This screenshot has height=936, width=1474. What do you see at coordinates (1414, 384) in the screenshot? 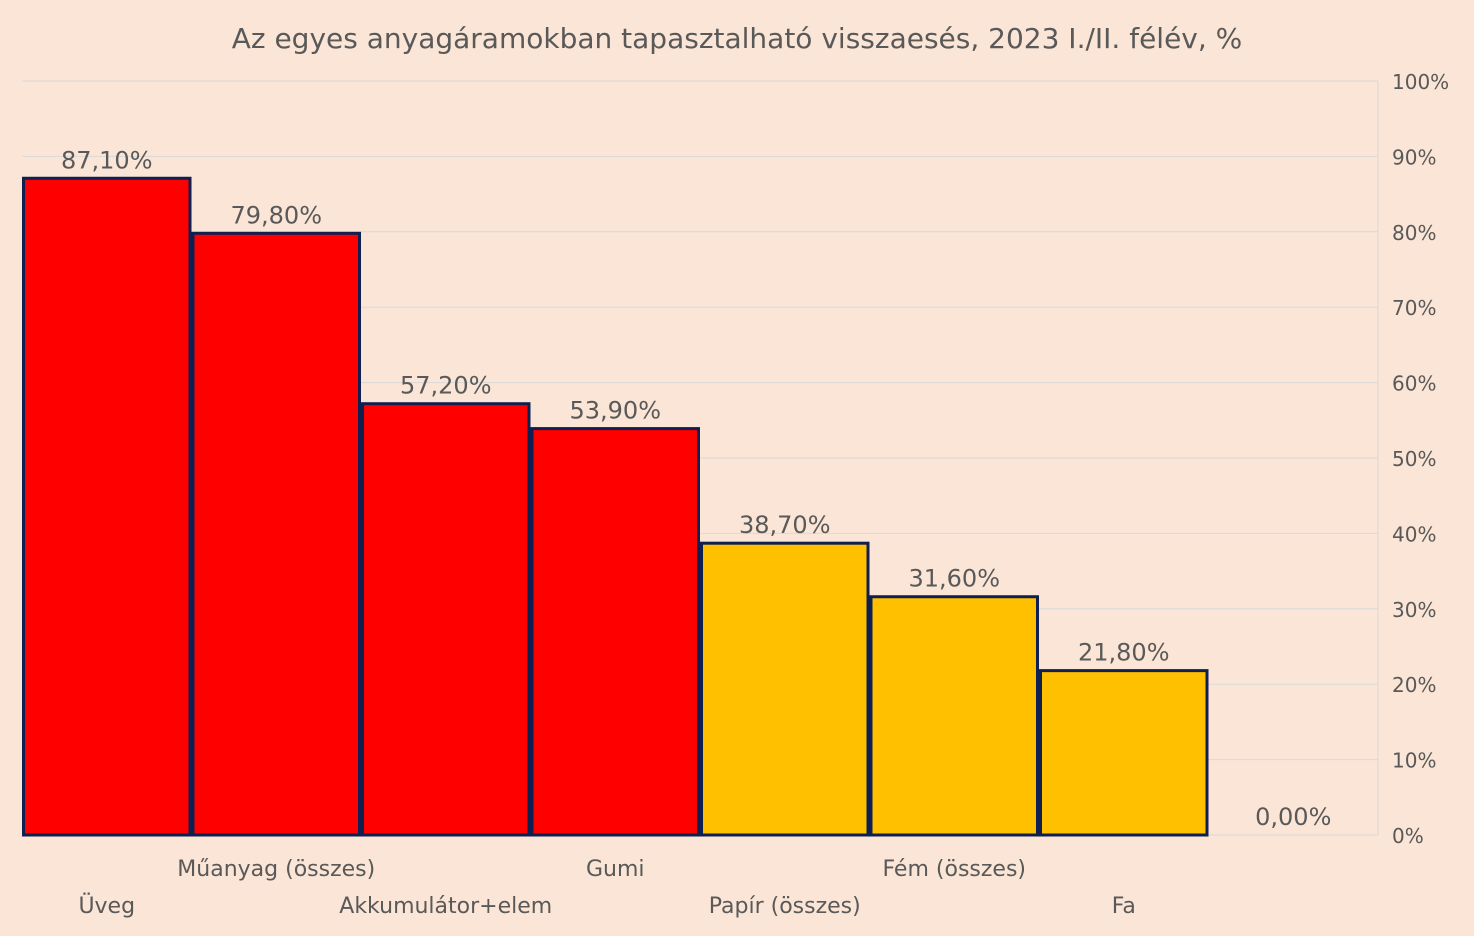
I see `y-tick-label: 60%` at bounding box center [1414, 384].